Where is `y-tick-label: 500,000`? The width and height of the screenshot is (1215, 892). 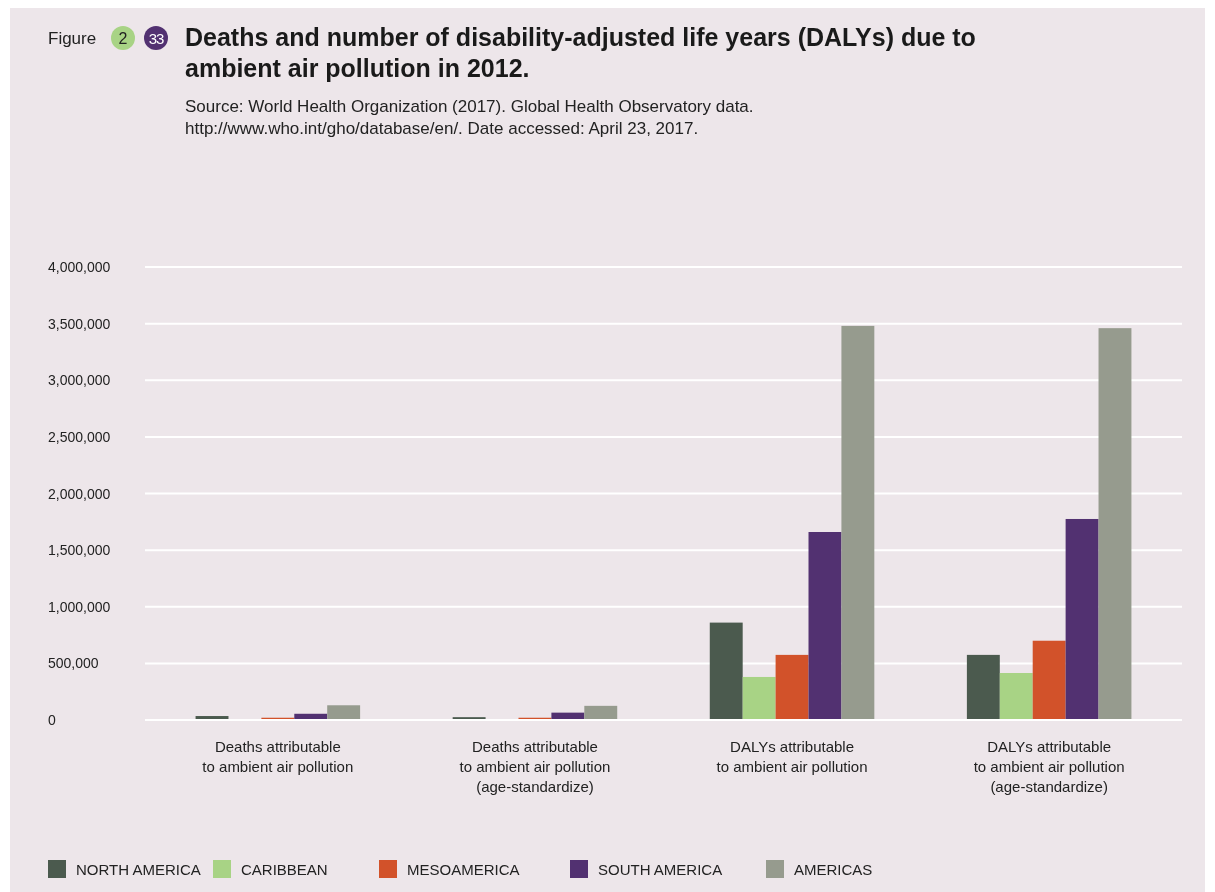 y-tick-label: 500,000 is located at coordinates (73, 663).